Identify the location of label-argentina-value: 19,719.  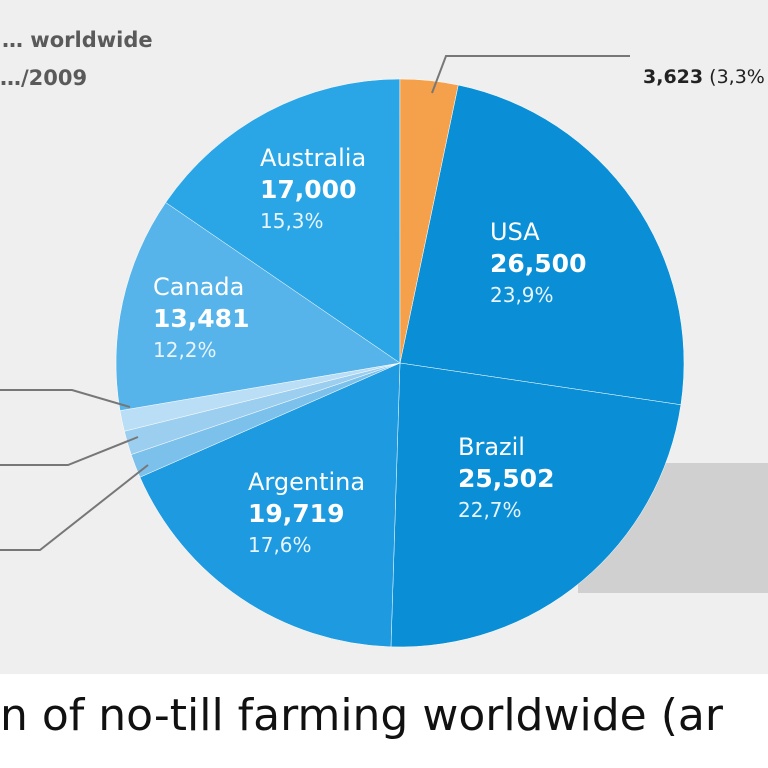
(296, 513).